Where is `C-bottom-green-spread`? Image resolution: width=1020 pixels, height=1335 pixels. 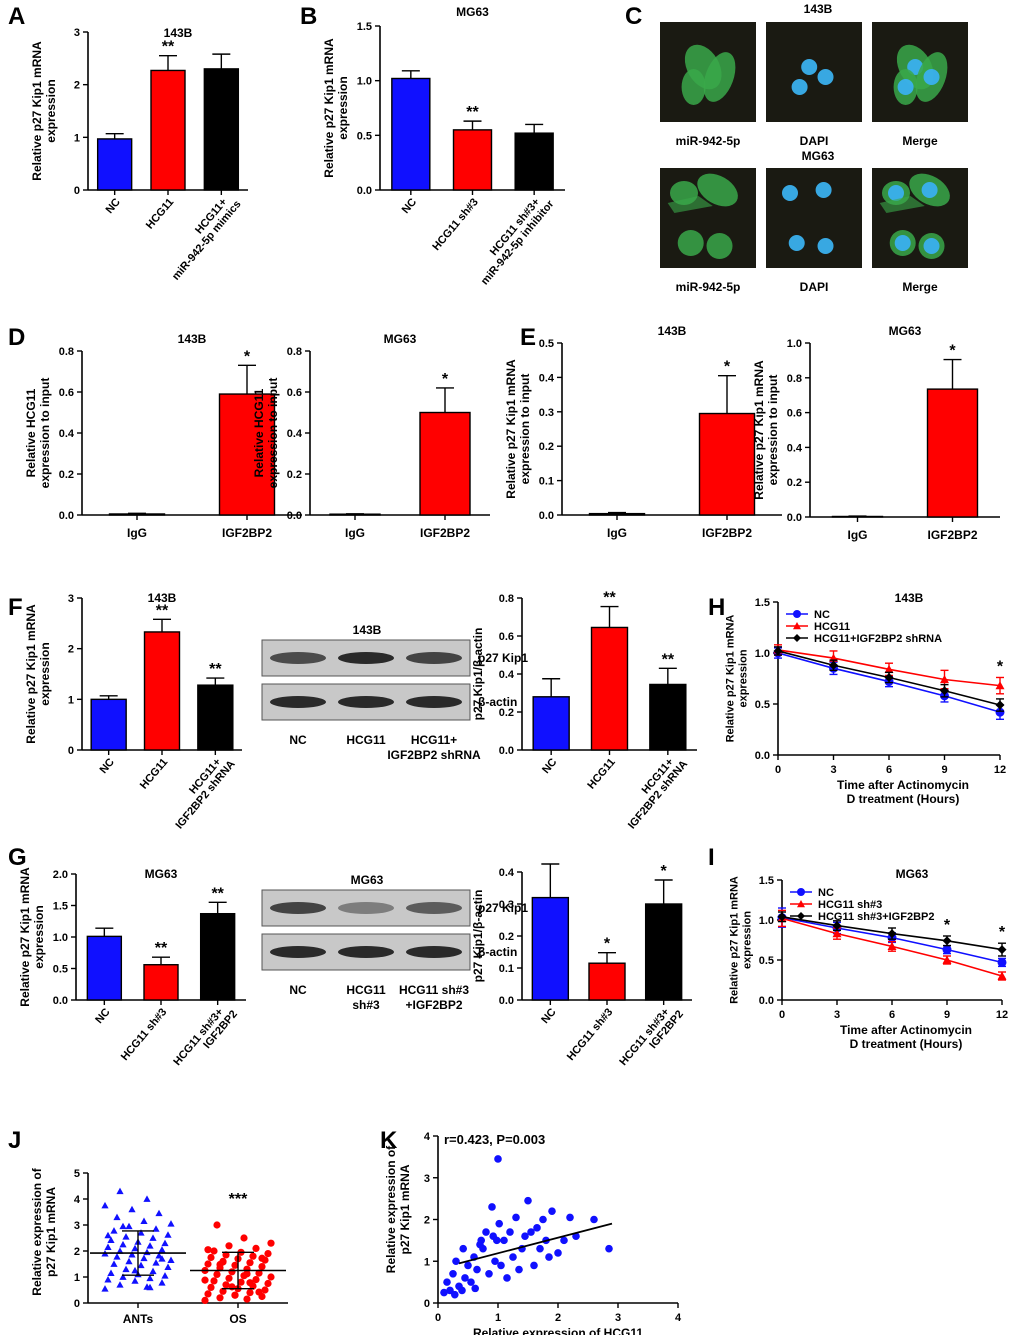
C-bottom-green-spread is located at coordinates (690, 204).